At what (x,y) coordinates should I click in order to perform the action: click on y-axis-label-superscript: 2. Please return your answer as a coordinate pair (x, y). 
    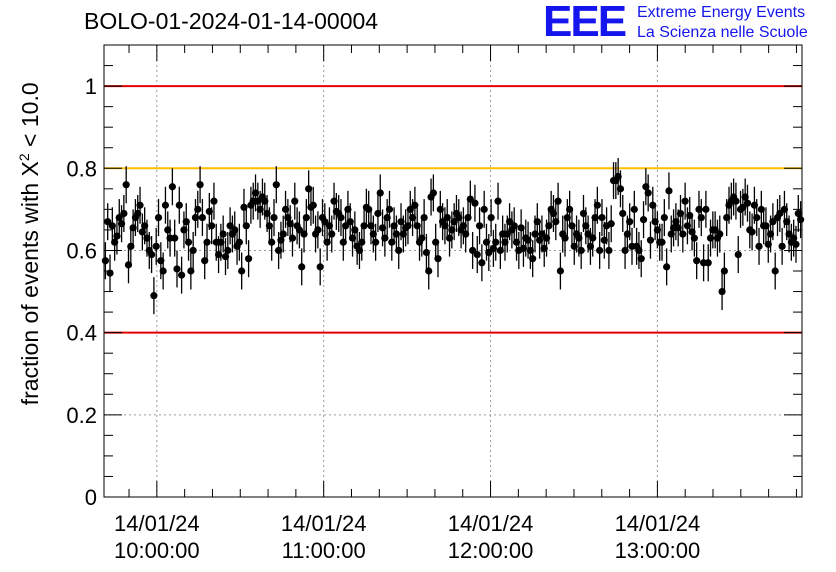
    Looking at the image, I should click on (24, 157).